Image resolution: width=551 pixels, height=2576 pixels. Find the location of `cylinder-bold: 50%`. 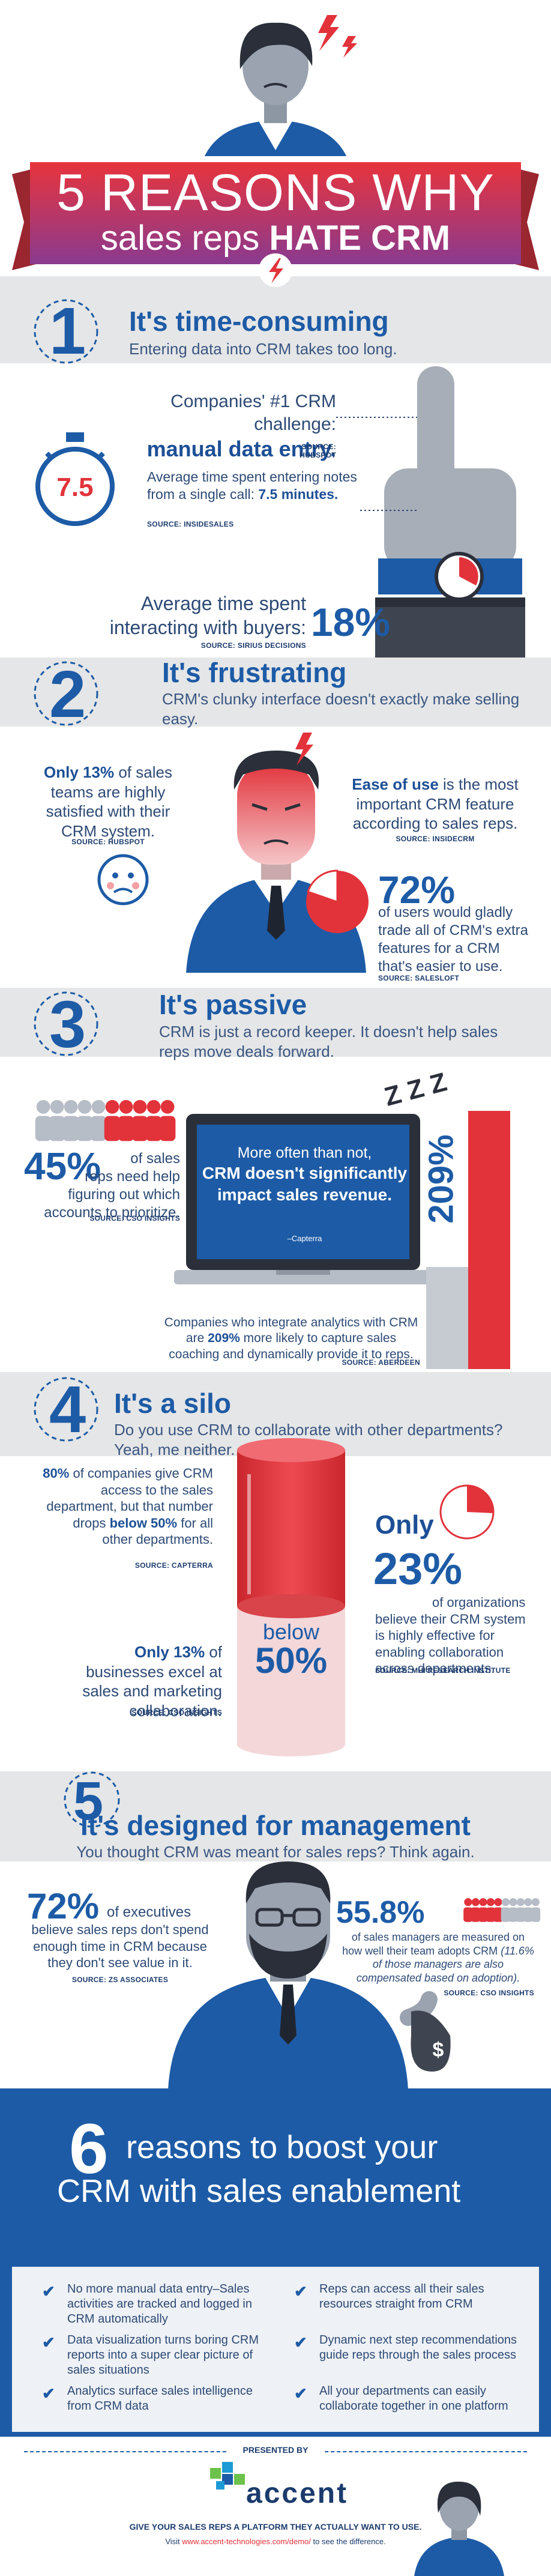

cylinder-bold: 50% is located at coordinates (291, 1660).